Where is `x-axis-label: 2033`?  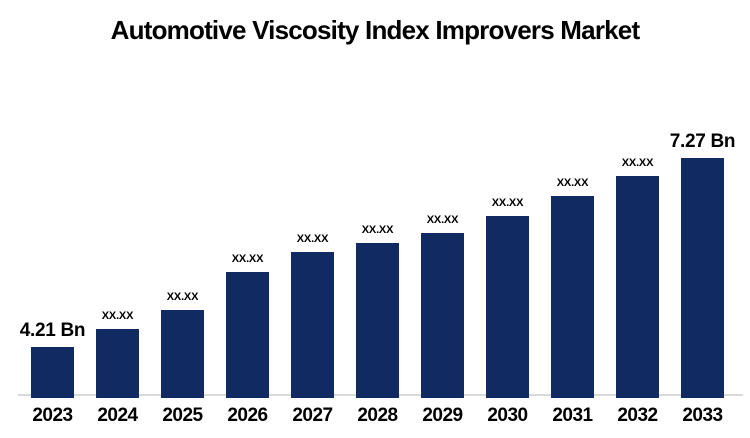
x-axis-label: 2033 is located at coordinates (702, 415).